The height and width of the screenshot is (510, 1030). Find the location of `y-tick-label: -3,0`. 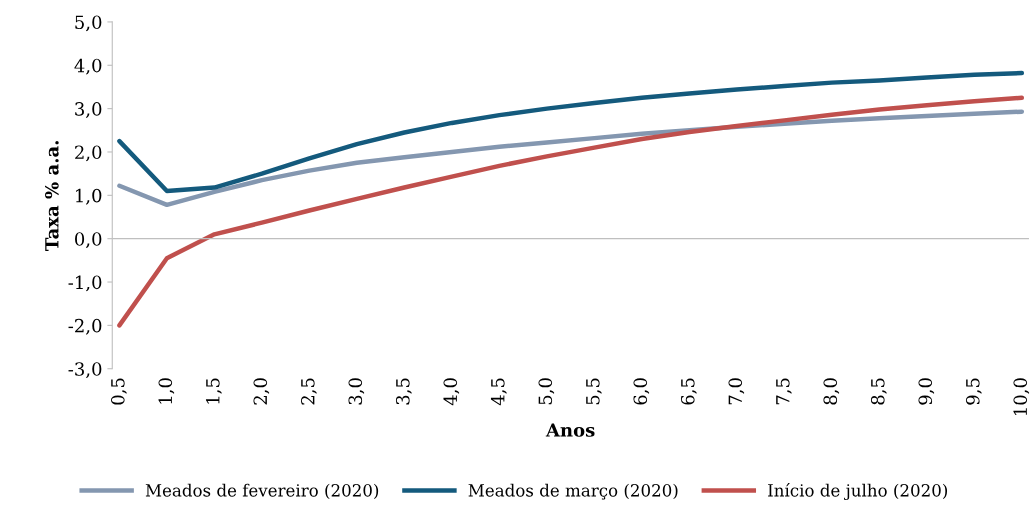

y-tick-label: -3,0 is located at coordinates (85, 370).